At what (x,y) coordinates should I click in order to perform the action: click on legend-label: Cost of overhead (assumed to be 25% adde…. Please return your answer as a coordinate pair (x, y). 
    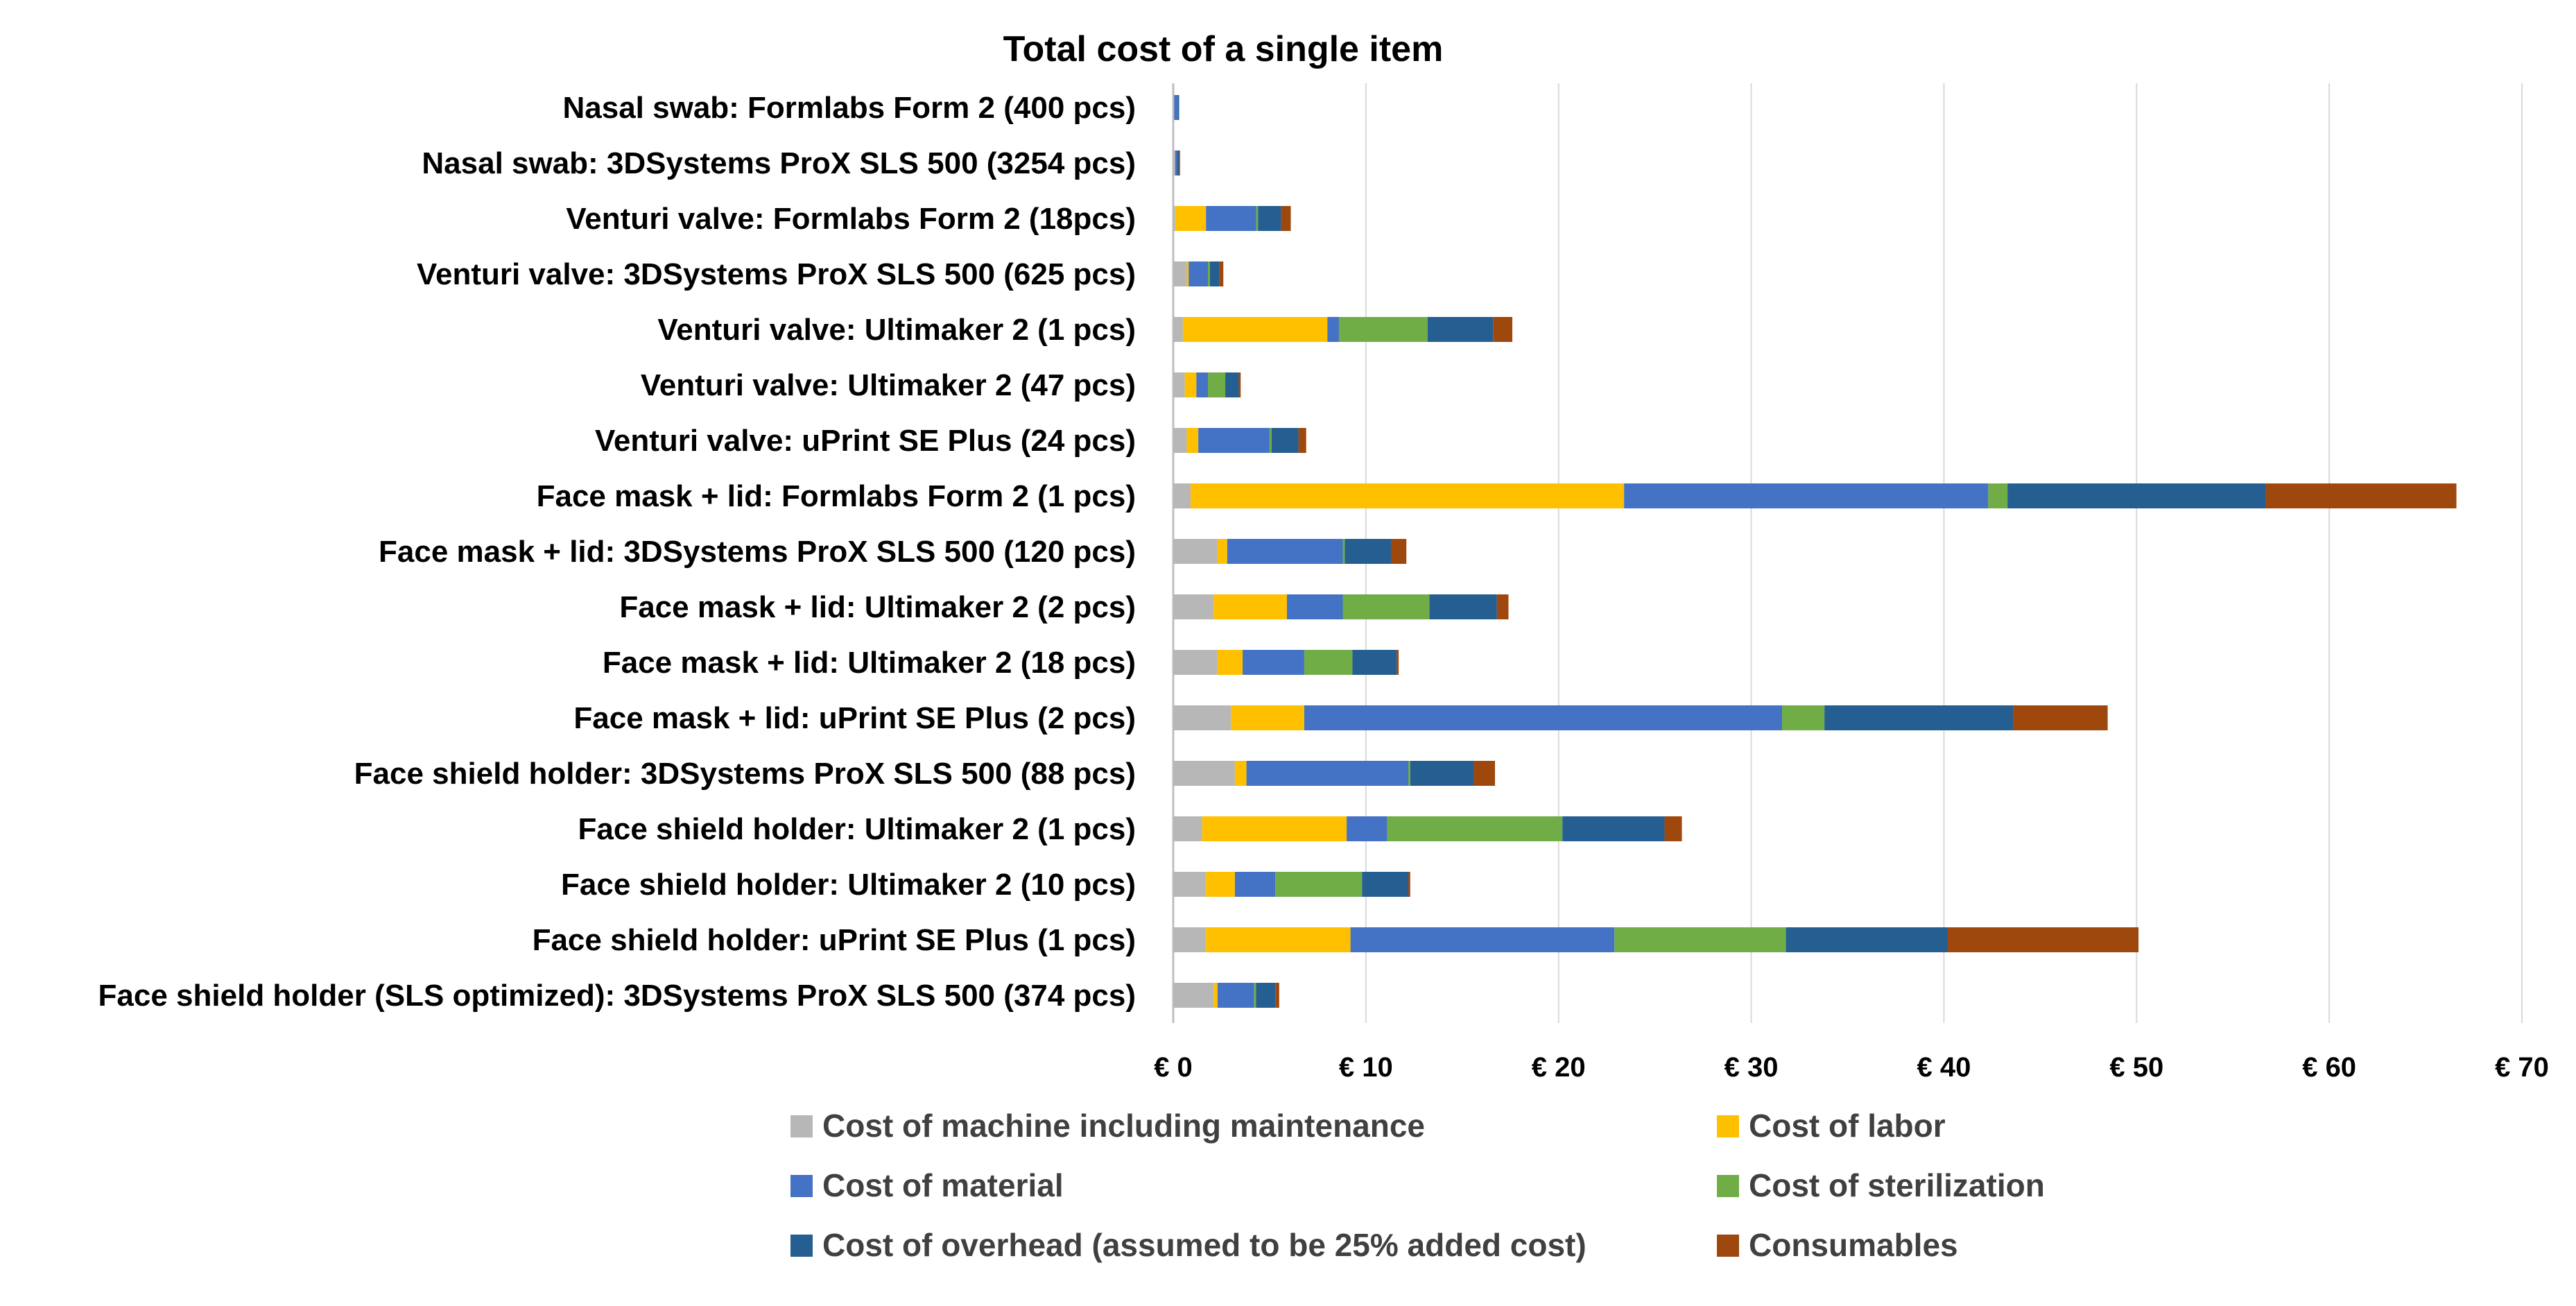
    Looking at the image, I should click on (1204, 1245).